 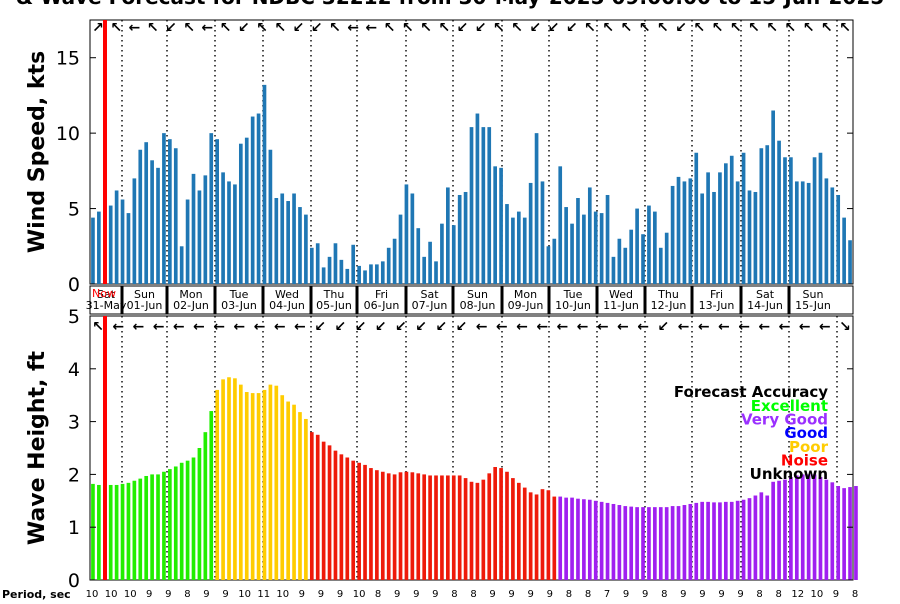 What do you see at coordinates (37, 447) in the screenshot?
I see `wave-y-axis-label: Wave Height, ft` at bounding box center [37, 447].